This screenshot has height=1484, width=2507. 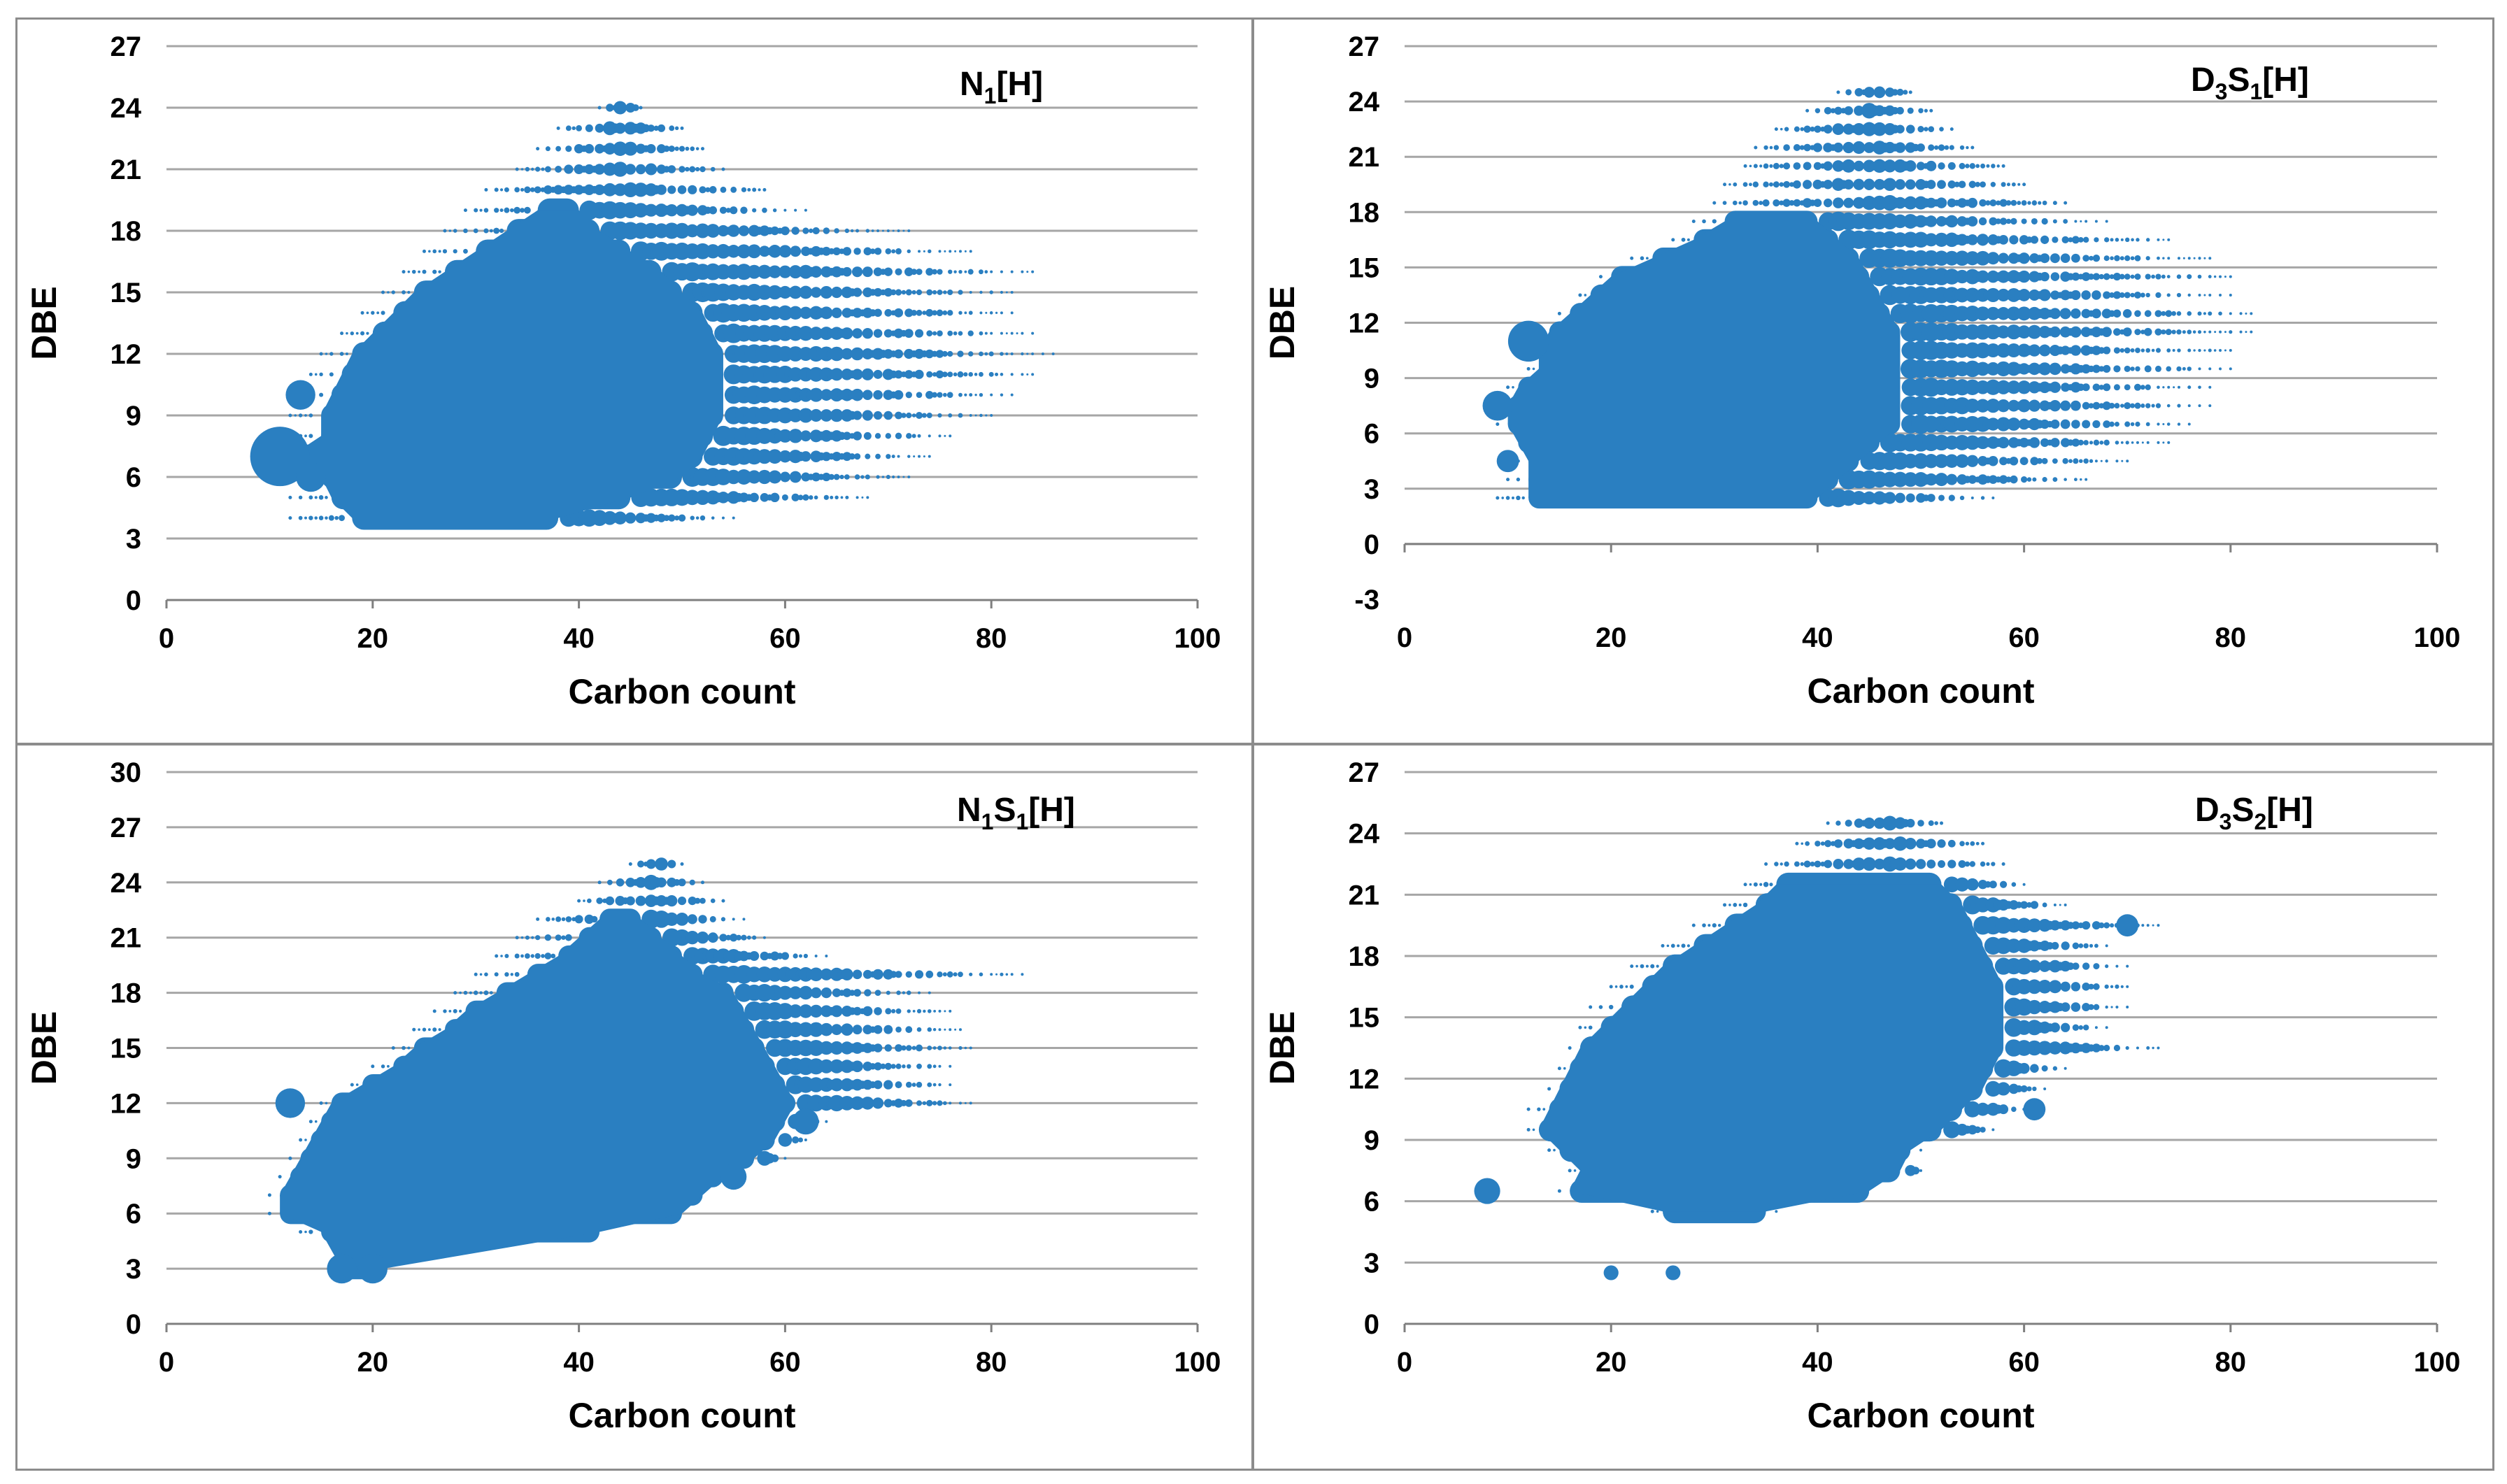 I want to click on y-tick-label: 0, so click(x=1371, y=1325).